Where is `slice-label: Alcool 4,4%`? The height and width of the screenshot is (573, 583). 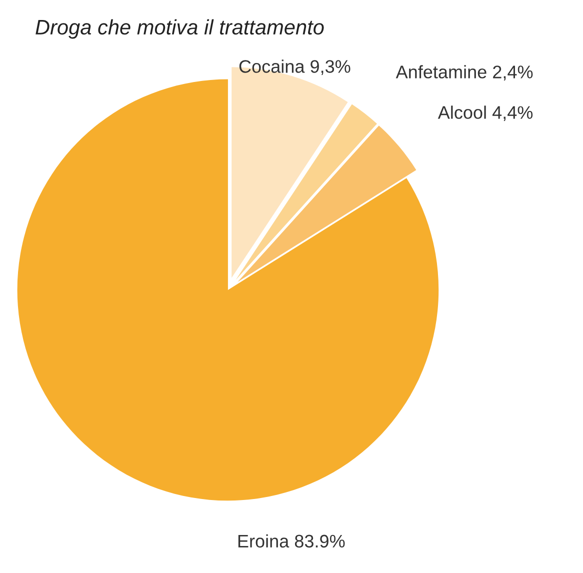
slice-label: Alcool 4,4% is located at coordinates (485, 114).